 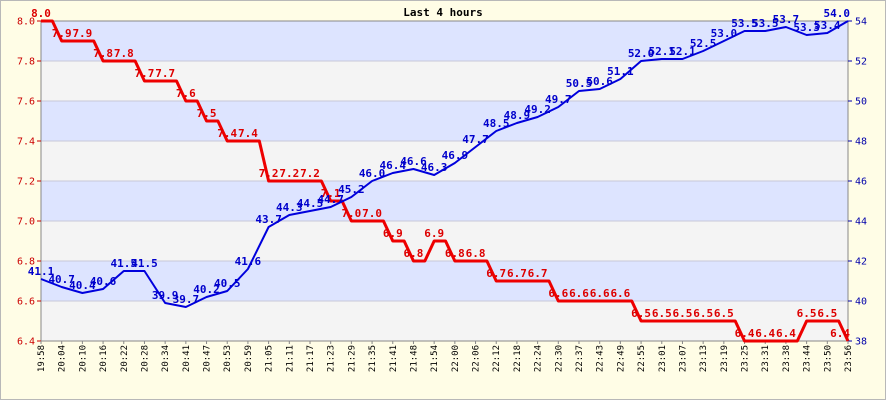 I want to click on x-tick-label: 20:16, so click(x=104, y=358).